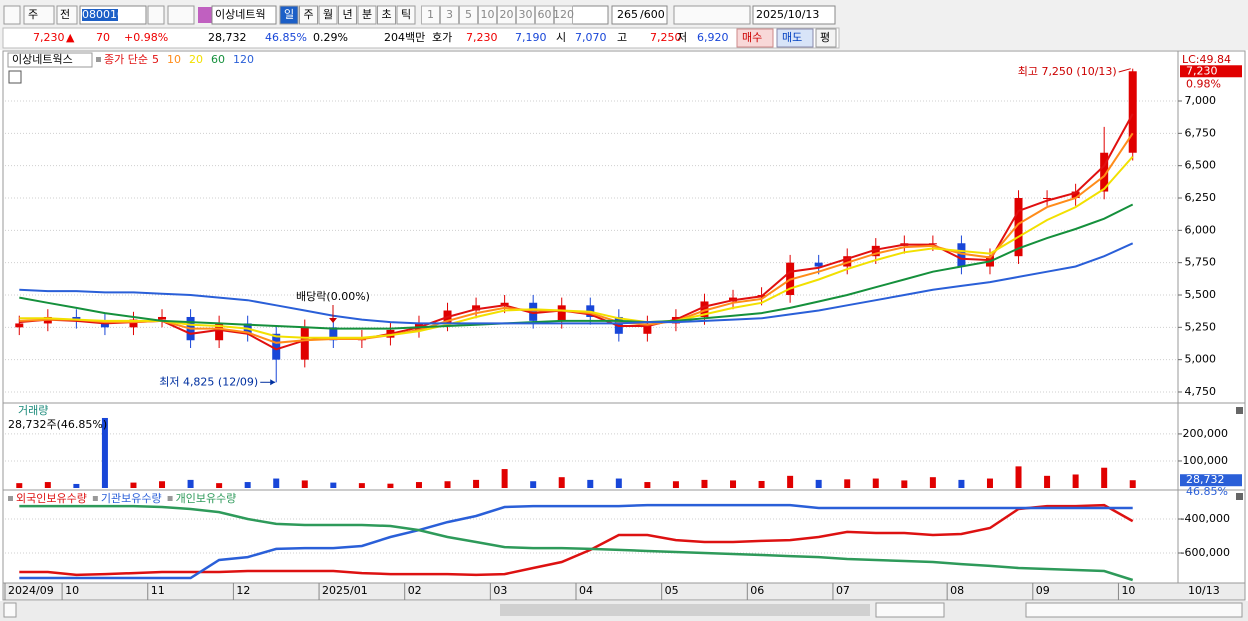  Describe the element at coordinates (682, 37) in the screenshot. I see `low-label: 저` at that location.